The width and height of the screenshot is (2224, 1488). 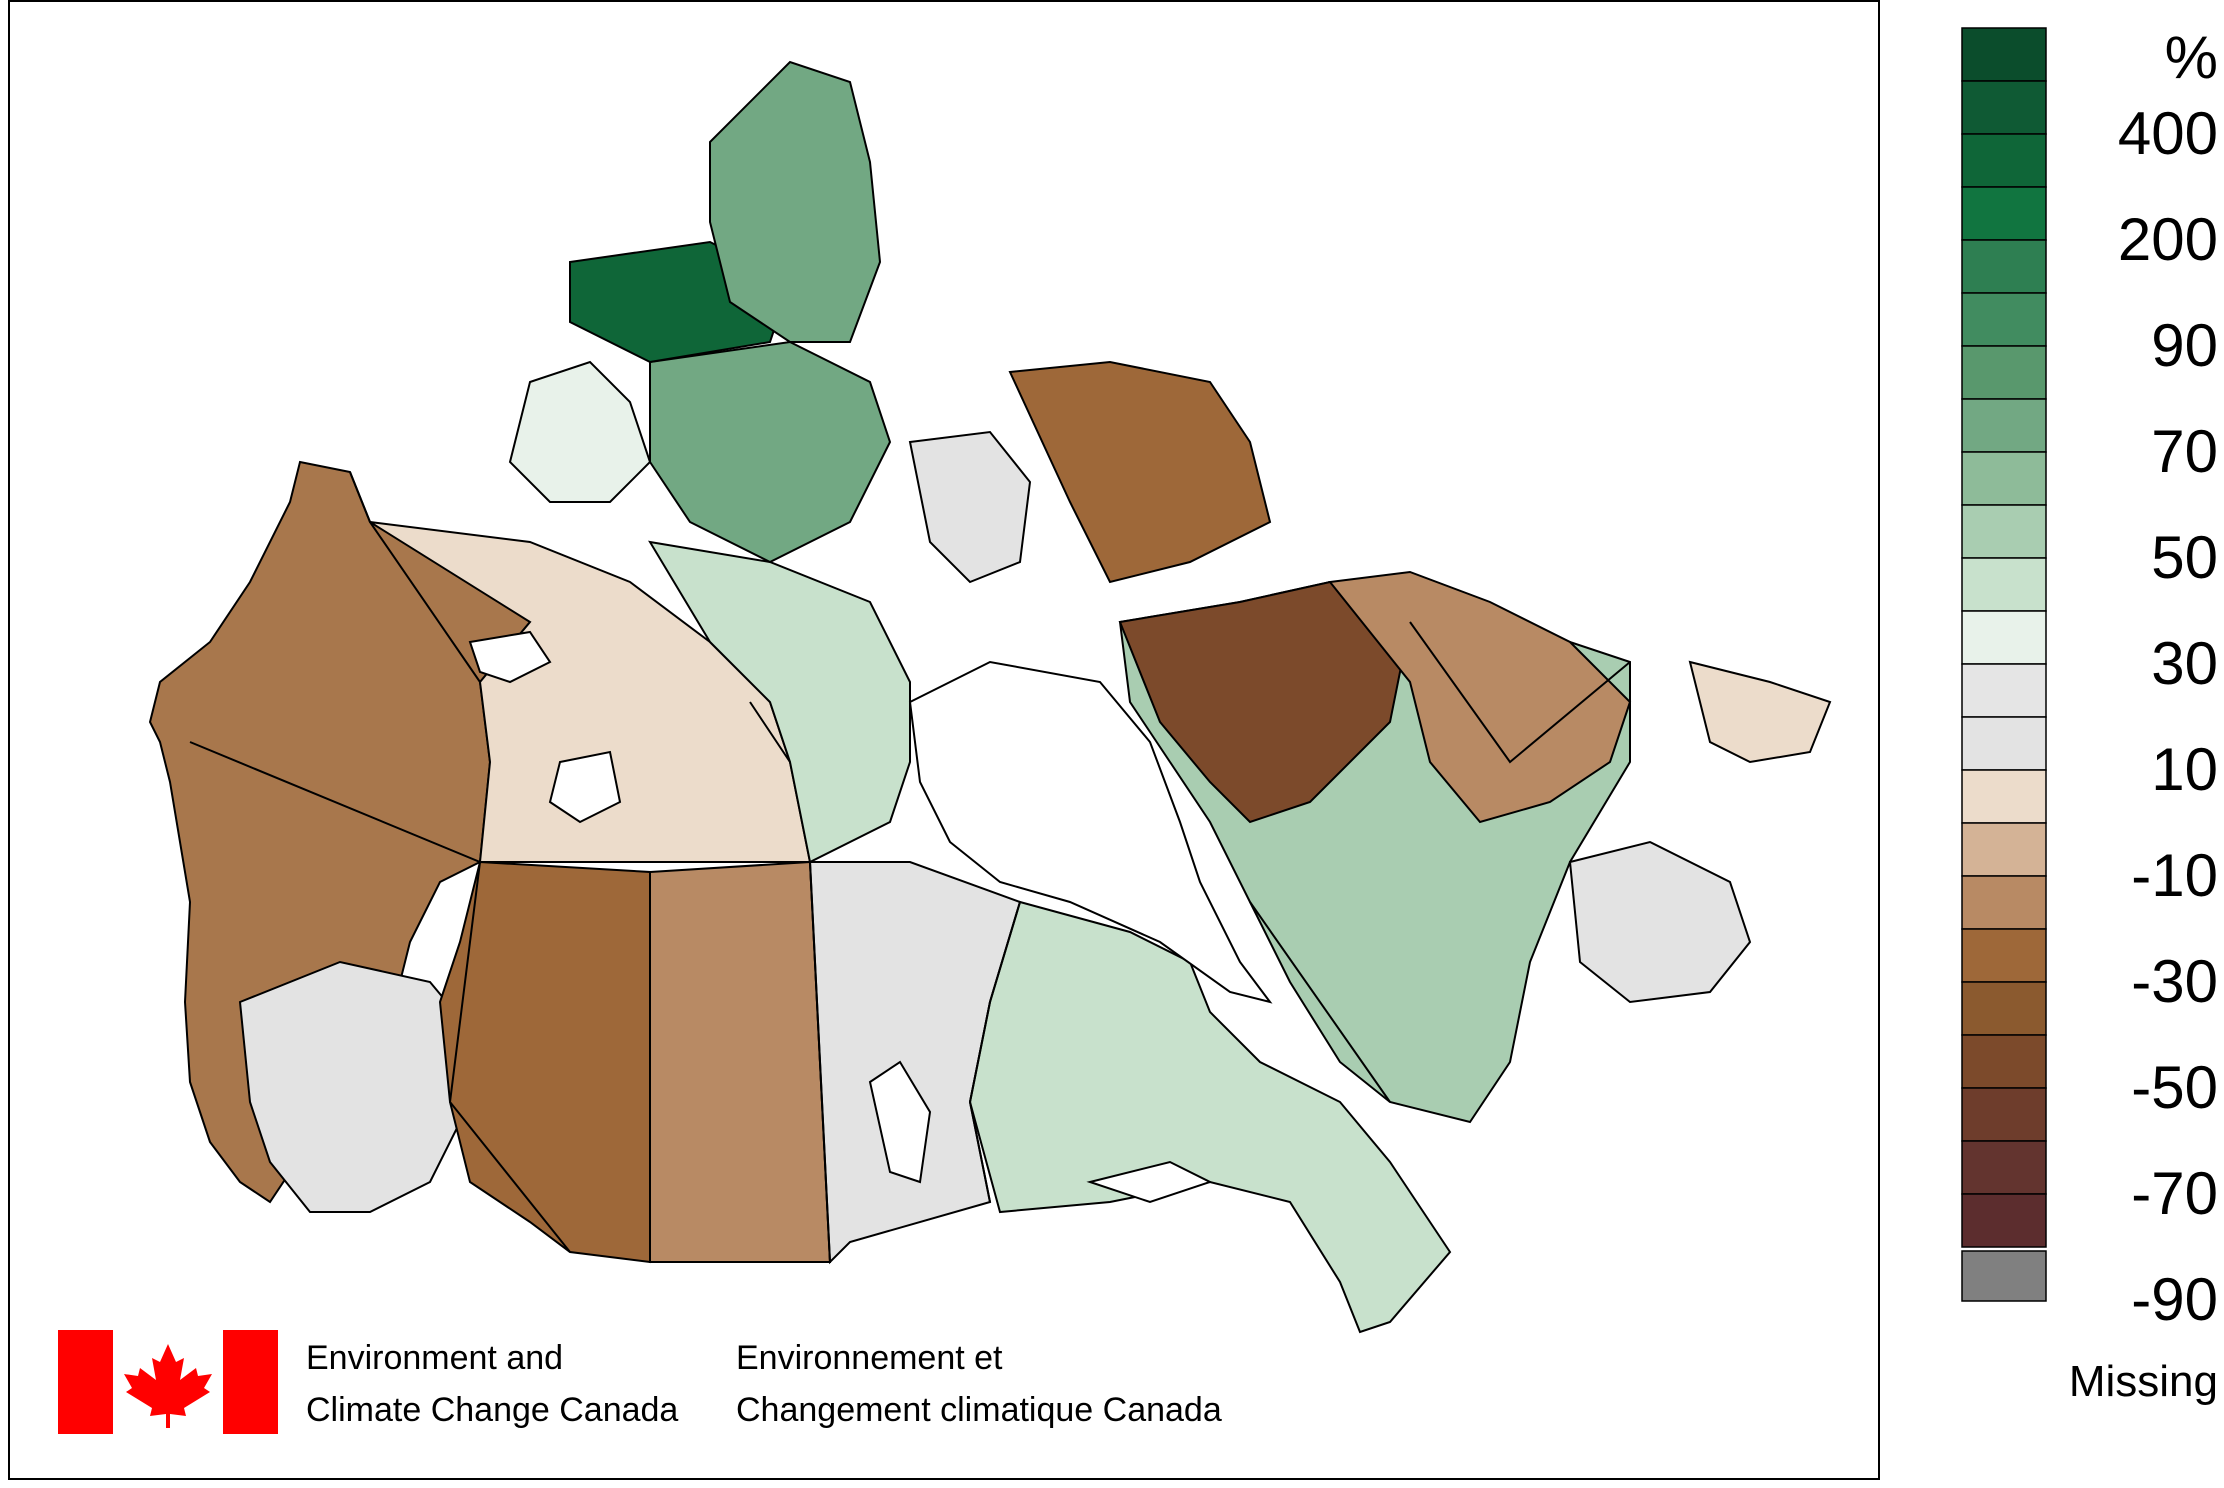 I want to click on region-nunavut-mainland, so click(x=779, y=702).